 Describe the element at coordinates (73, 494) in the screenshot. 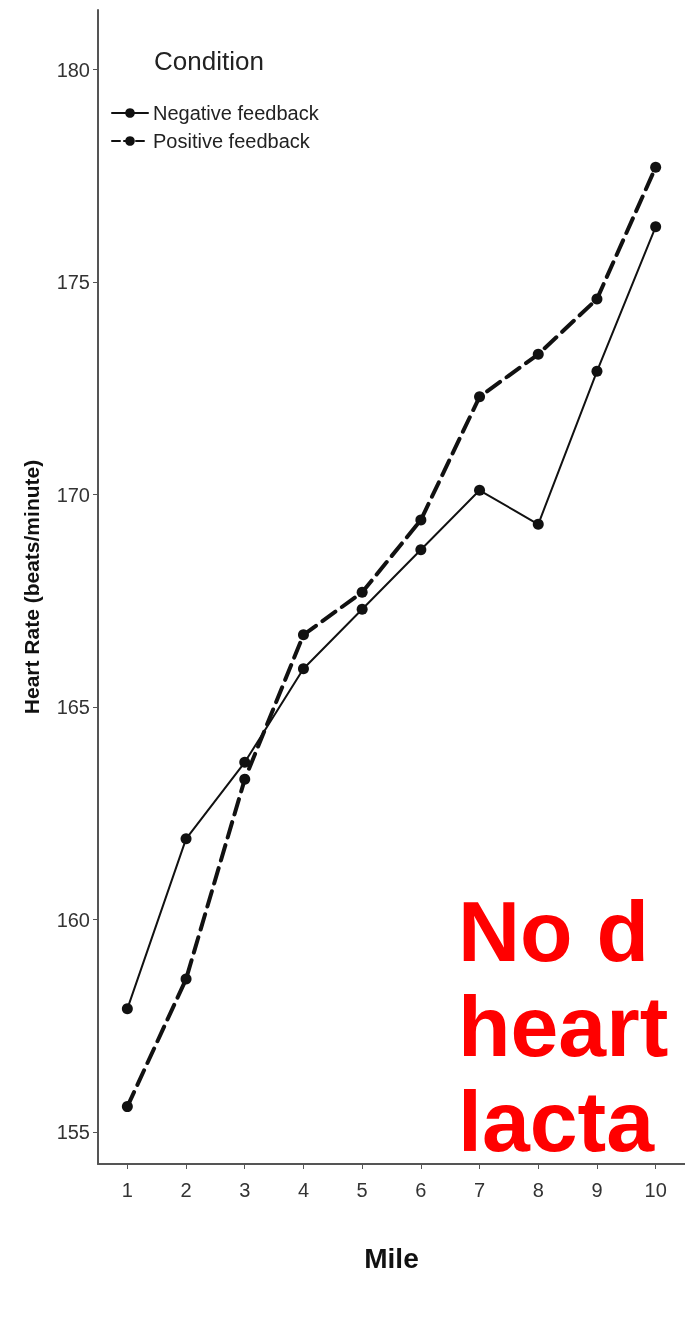

I see `y-tick-label: 170` at that location.